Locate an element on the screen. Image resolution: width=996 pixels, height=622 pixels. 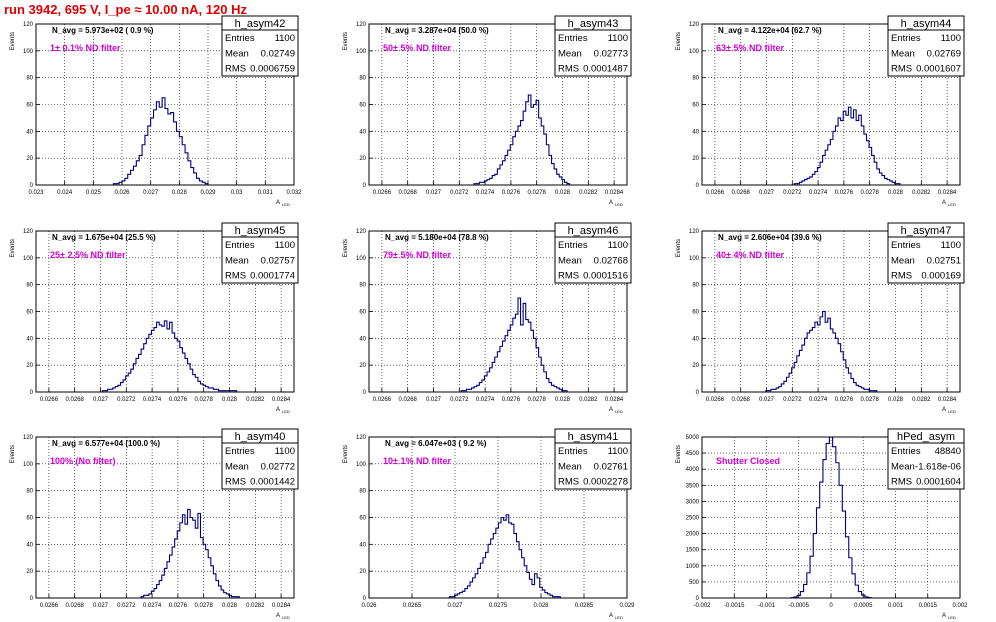
stats-box-title: h_asym40 is located at coordinates (260, 437).